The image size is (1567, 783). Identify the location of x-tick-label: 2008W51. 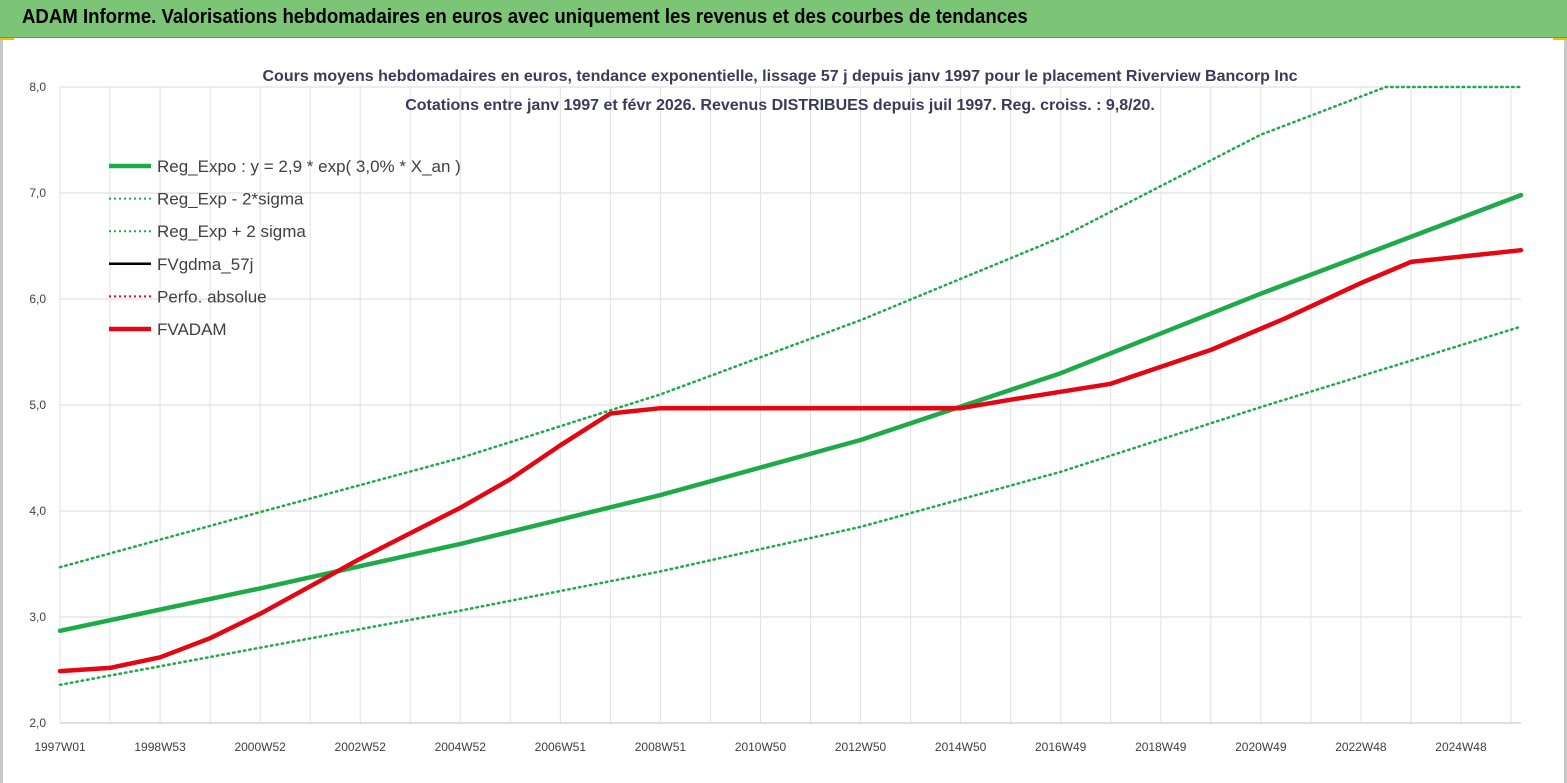
(661, 747).